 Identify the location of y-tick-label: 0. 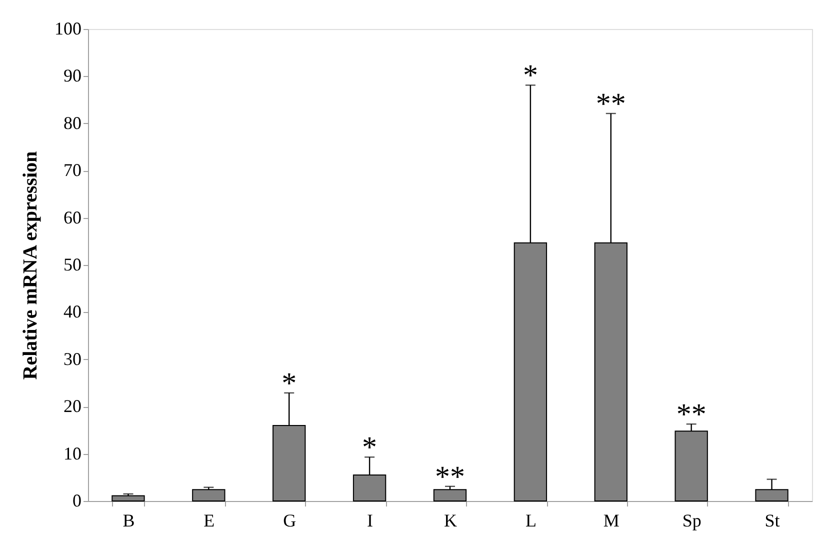
(77, 500).